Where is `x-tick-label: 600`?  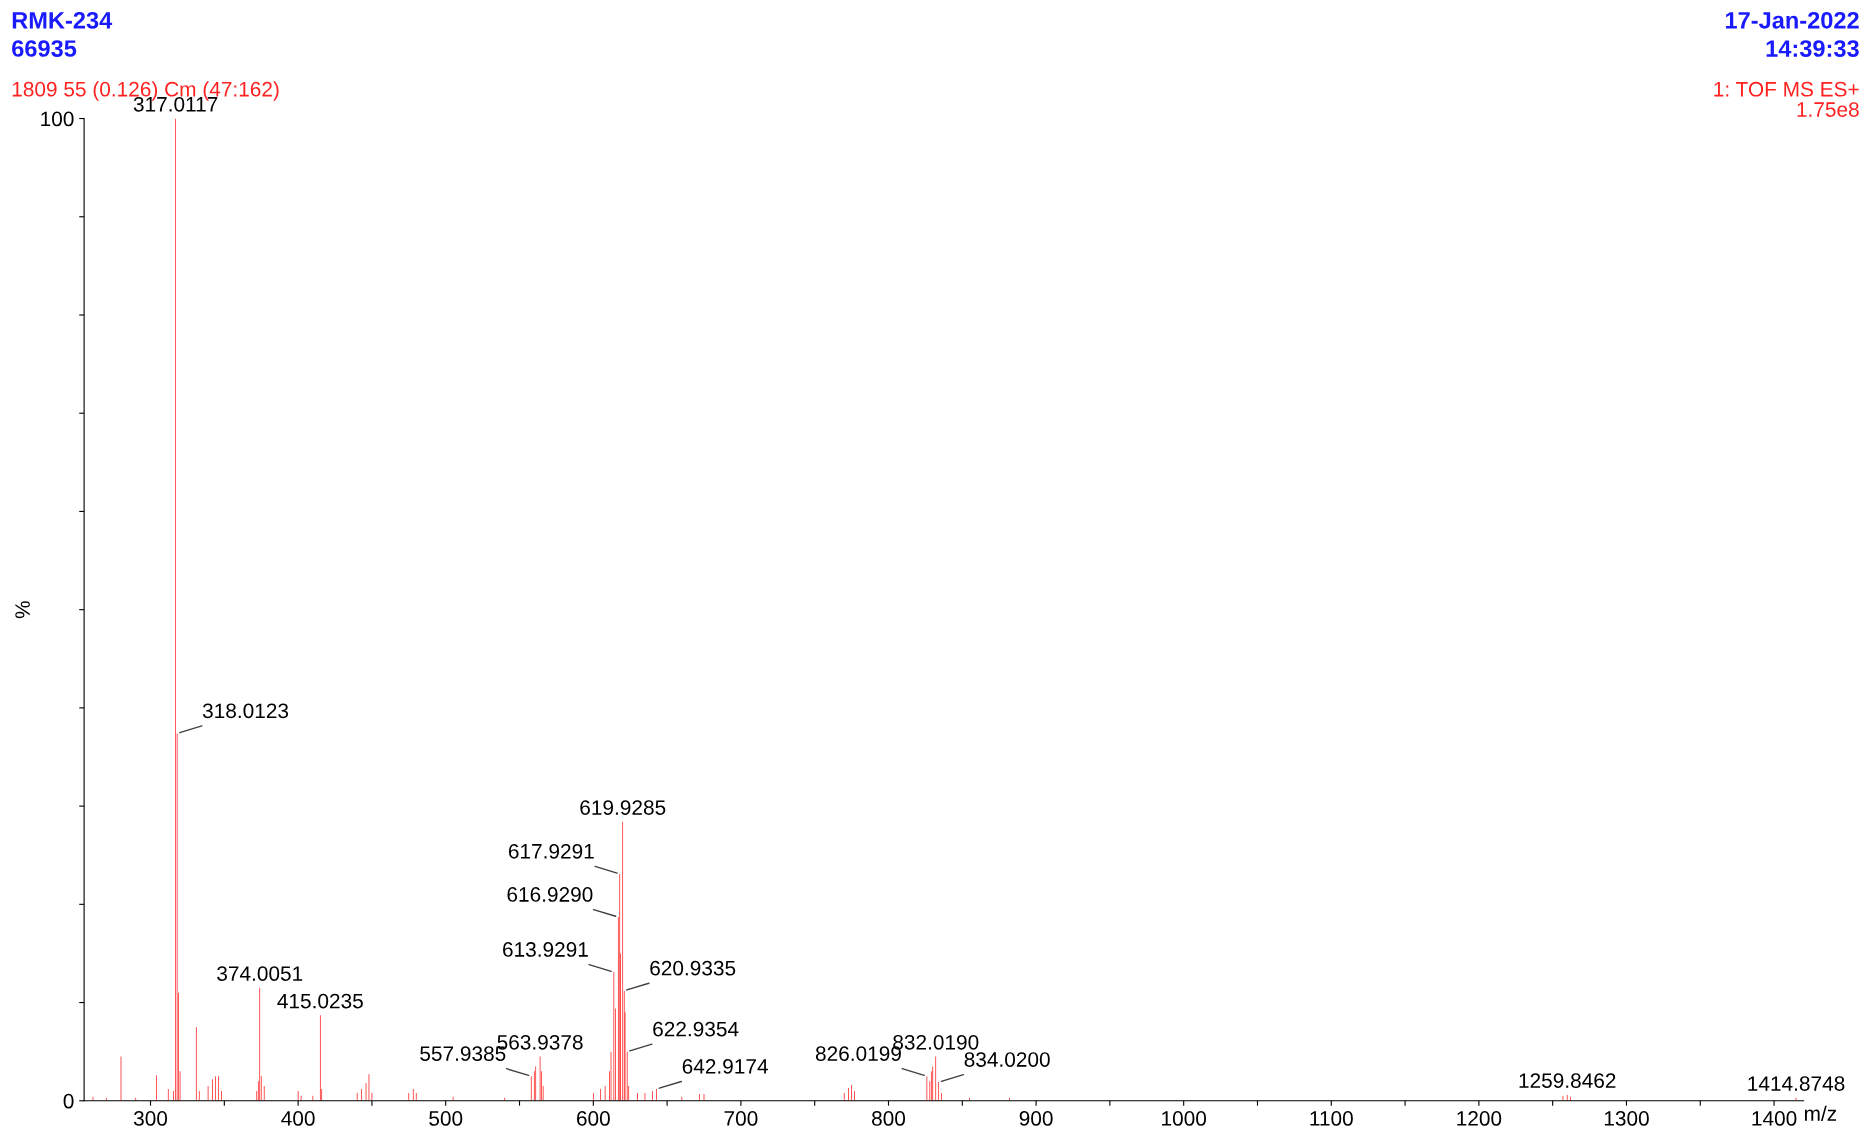
x-tick-label: 600 is located at coordinates (593, 1118).